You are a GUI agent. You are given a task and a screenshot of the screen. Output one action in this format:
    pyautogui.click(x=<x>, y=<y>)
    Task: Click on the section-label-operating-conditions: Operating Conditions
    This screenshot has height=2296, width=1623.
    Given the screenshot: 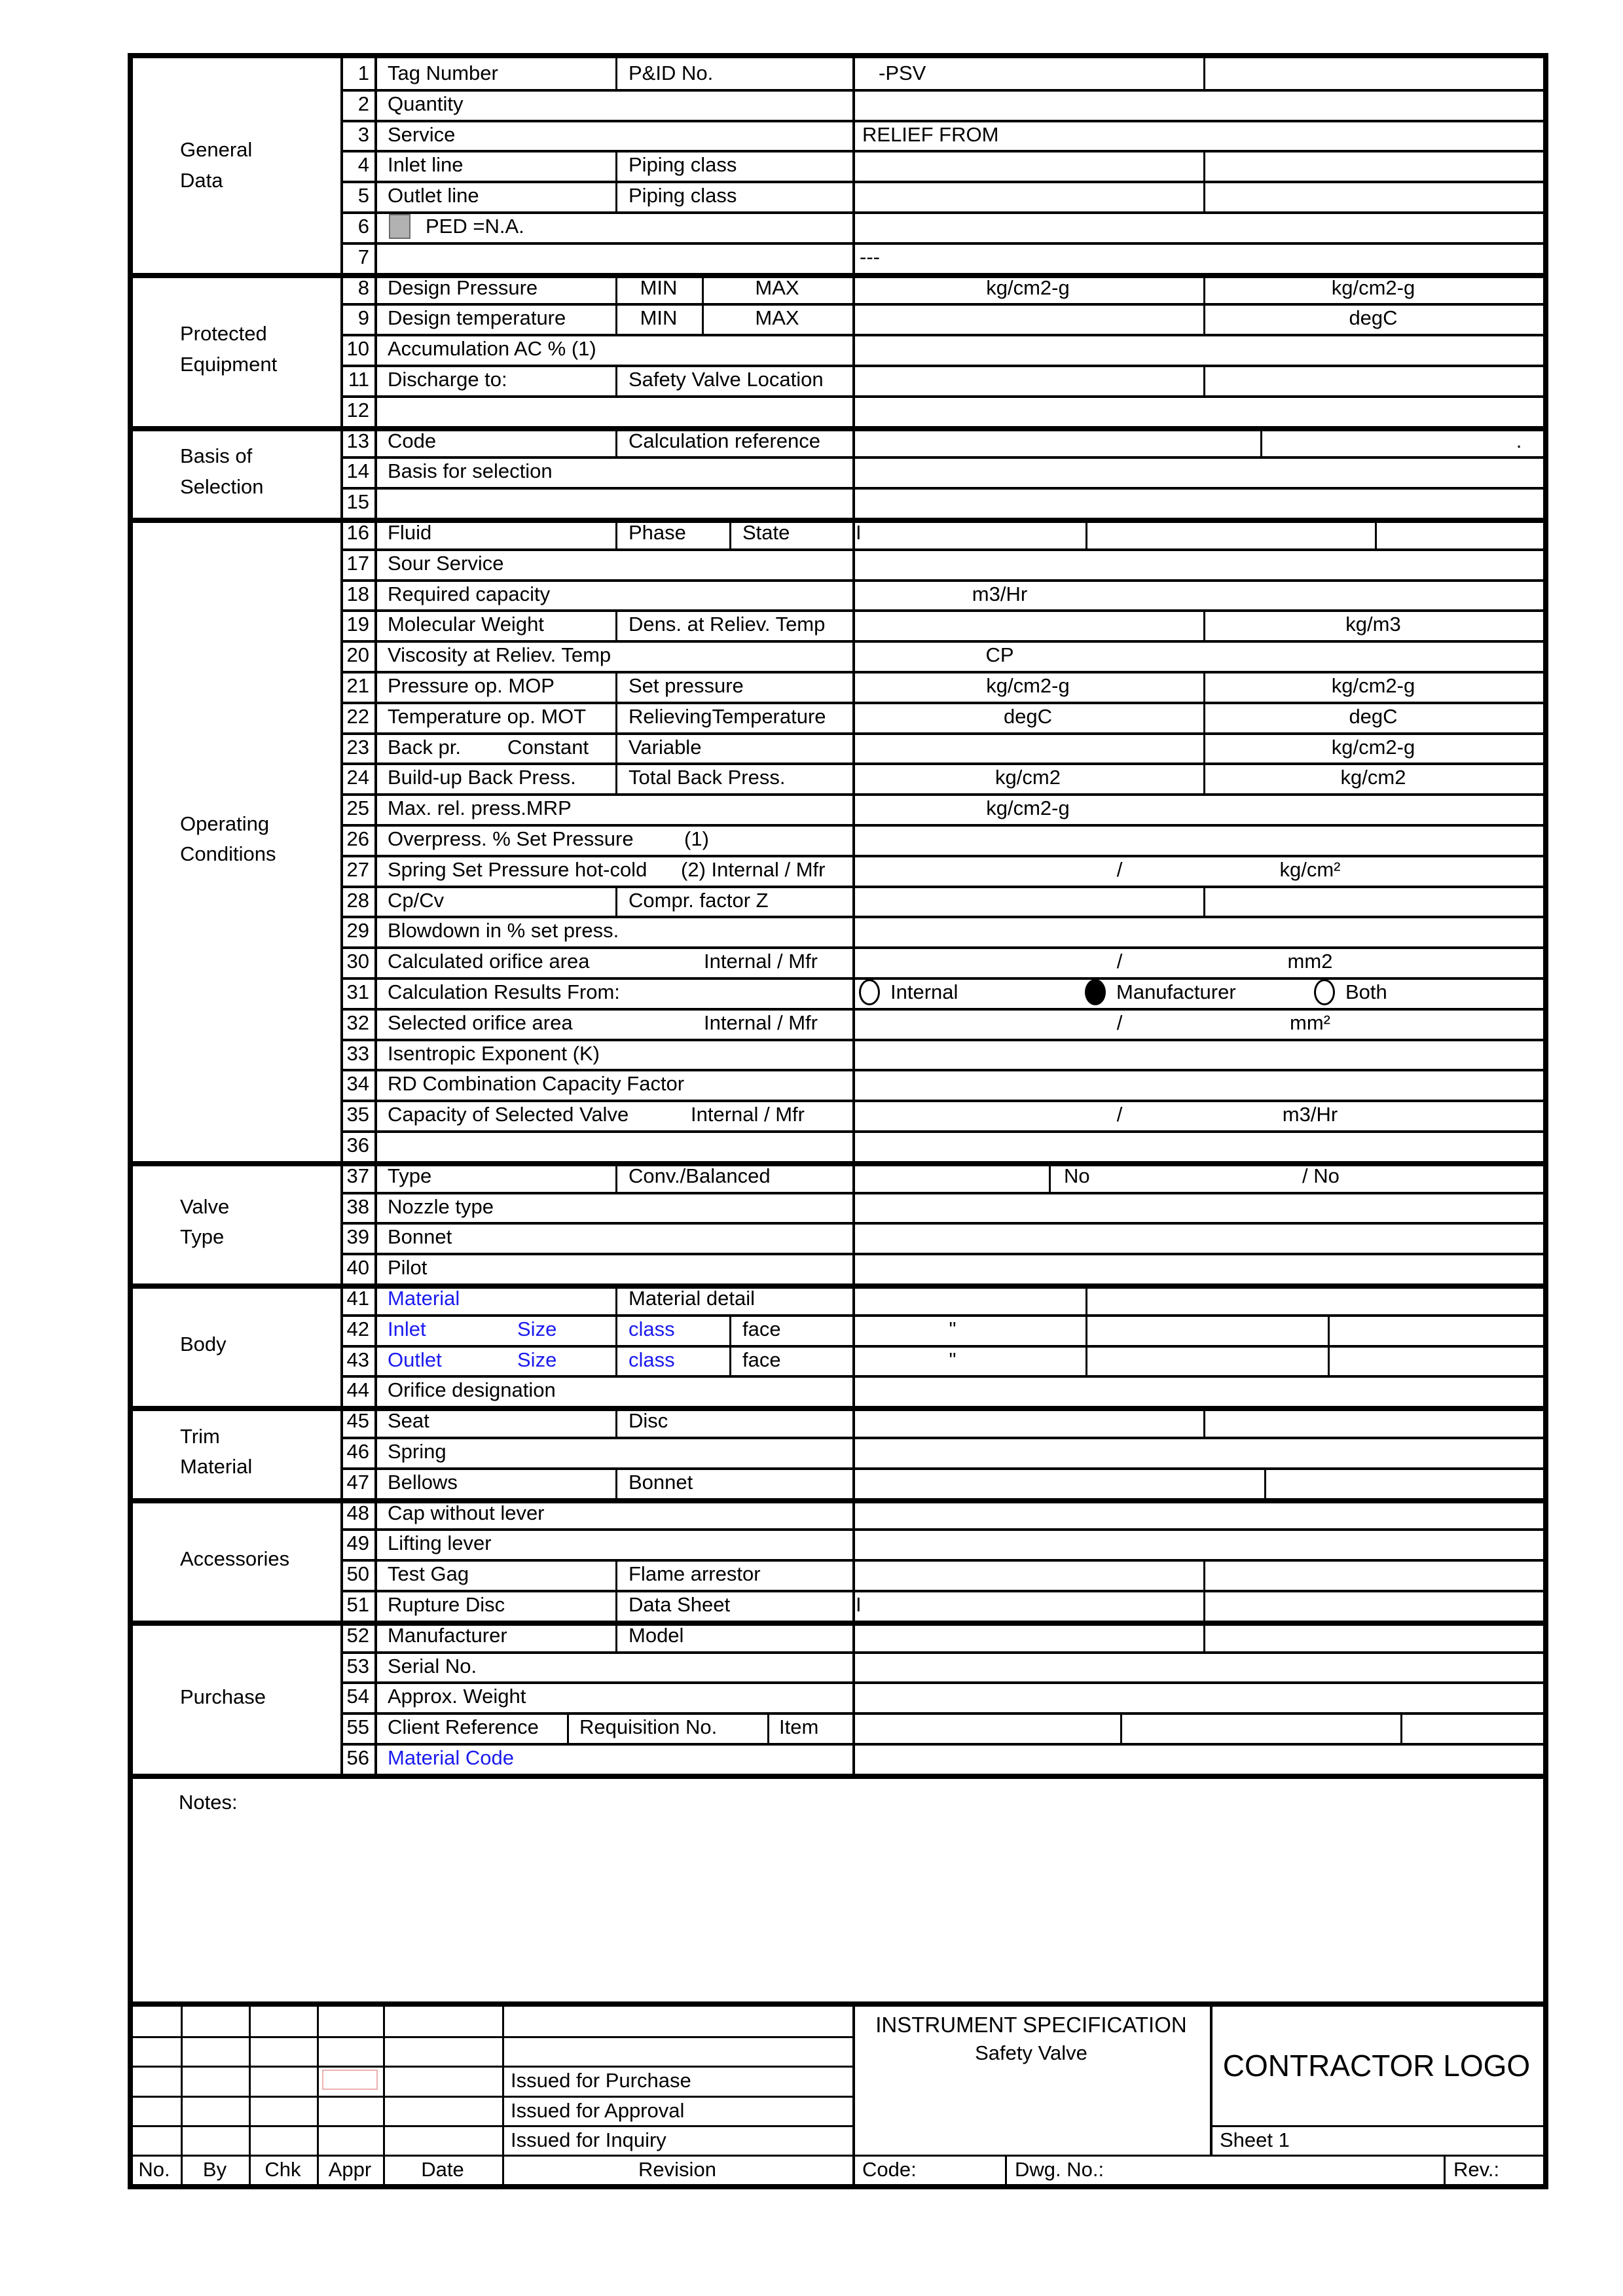 What is the action you would take?
    pyautogui.click(x=228, y=839)
    